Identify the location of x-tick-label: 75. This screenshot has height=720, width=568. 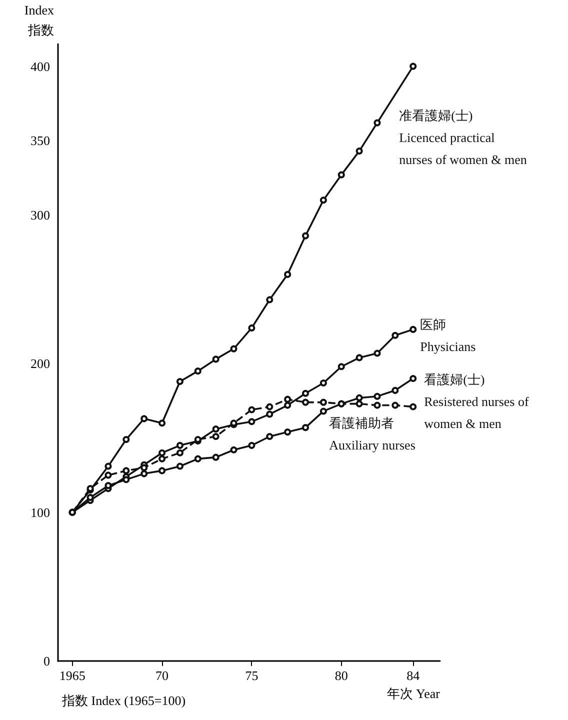
(251, 675).